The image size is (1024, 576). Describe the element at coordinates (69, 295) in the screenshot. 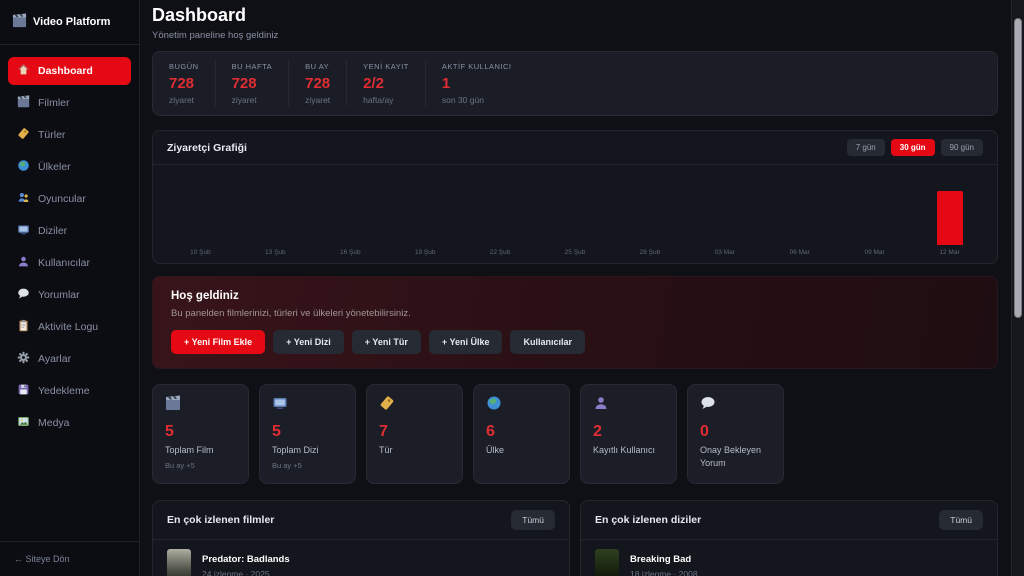

I see `sidebar-item-yorumlar: Yorumlar` at that location.